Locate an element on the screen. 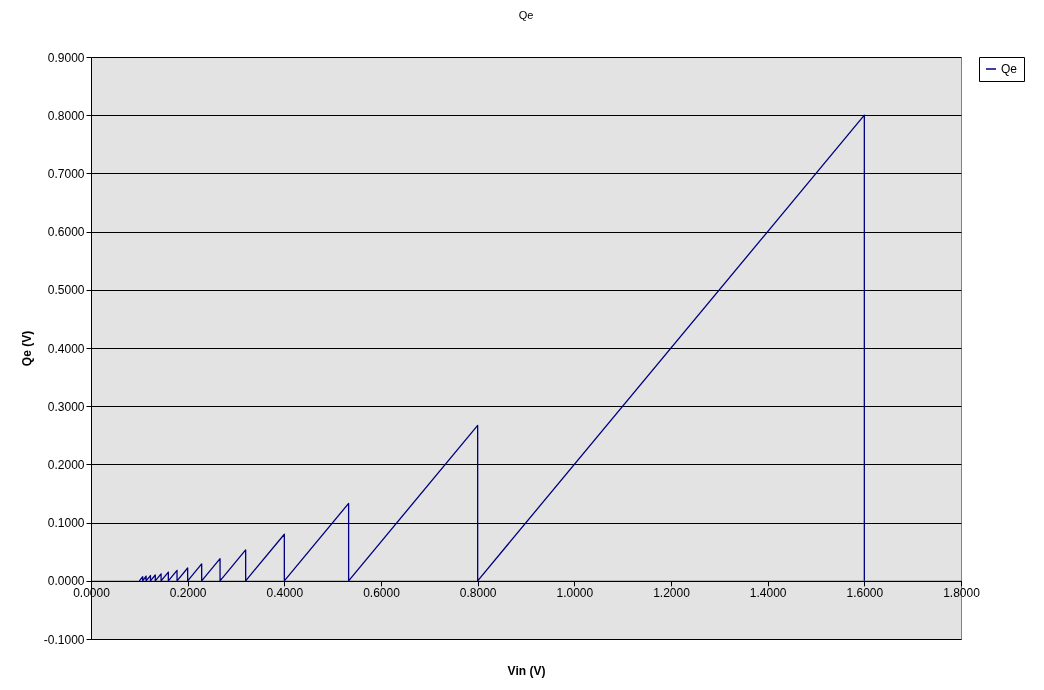  y-tick-label: 0.2000 is located at coordinates (66, 464).